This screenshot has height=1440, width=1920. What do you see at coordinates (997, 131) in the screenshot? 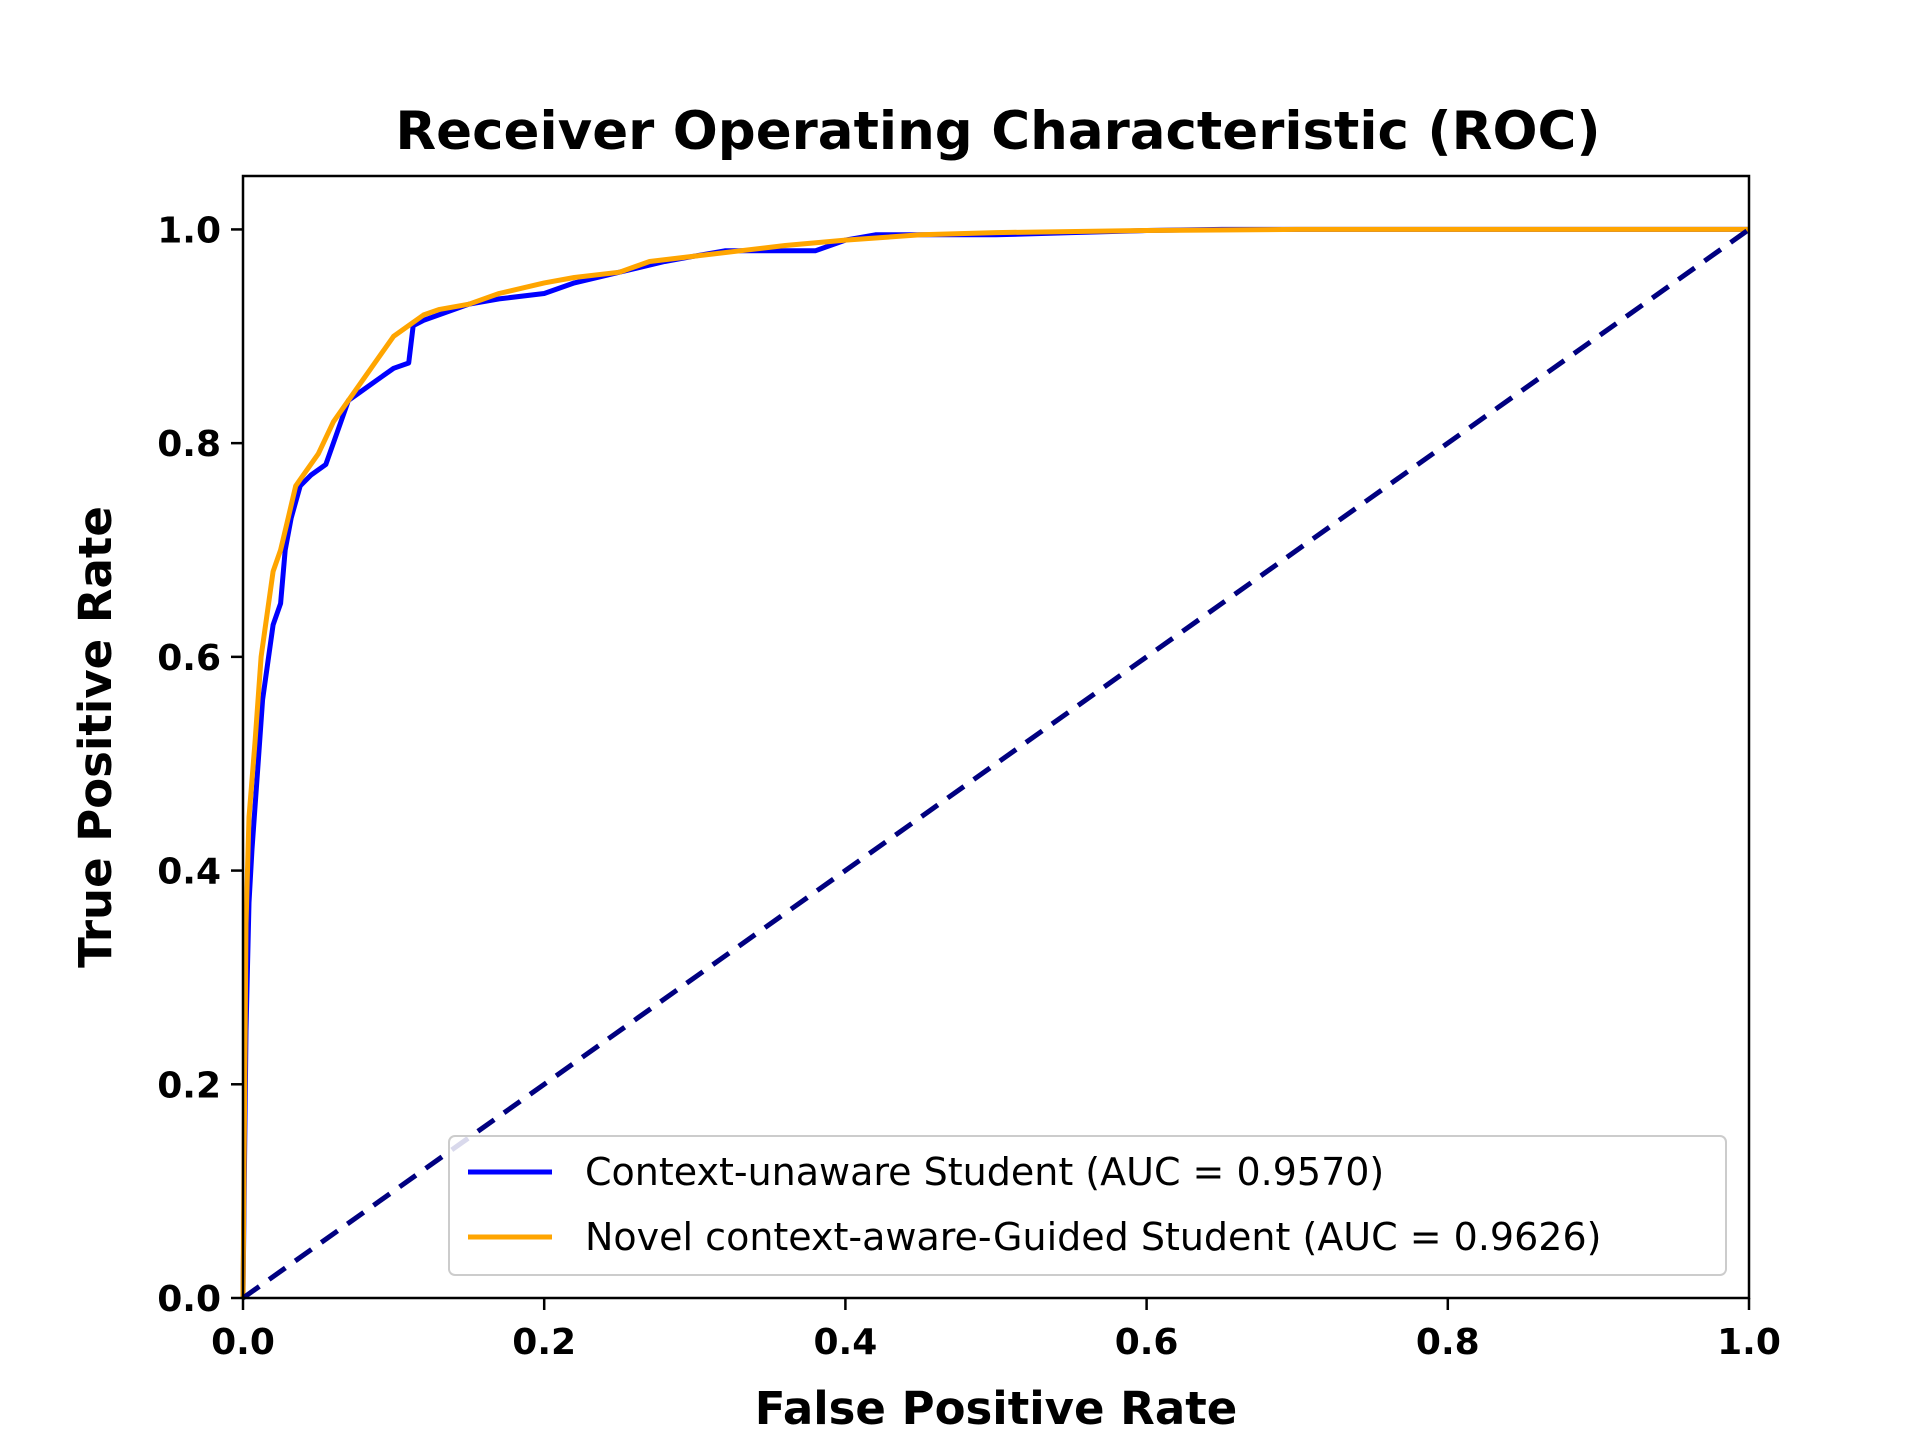
I see `chart-title: Receiver Operating Characteristic (ROC)` at bounding box center [997, 131].